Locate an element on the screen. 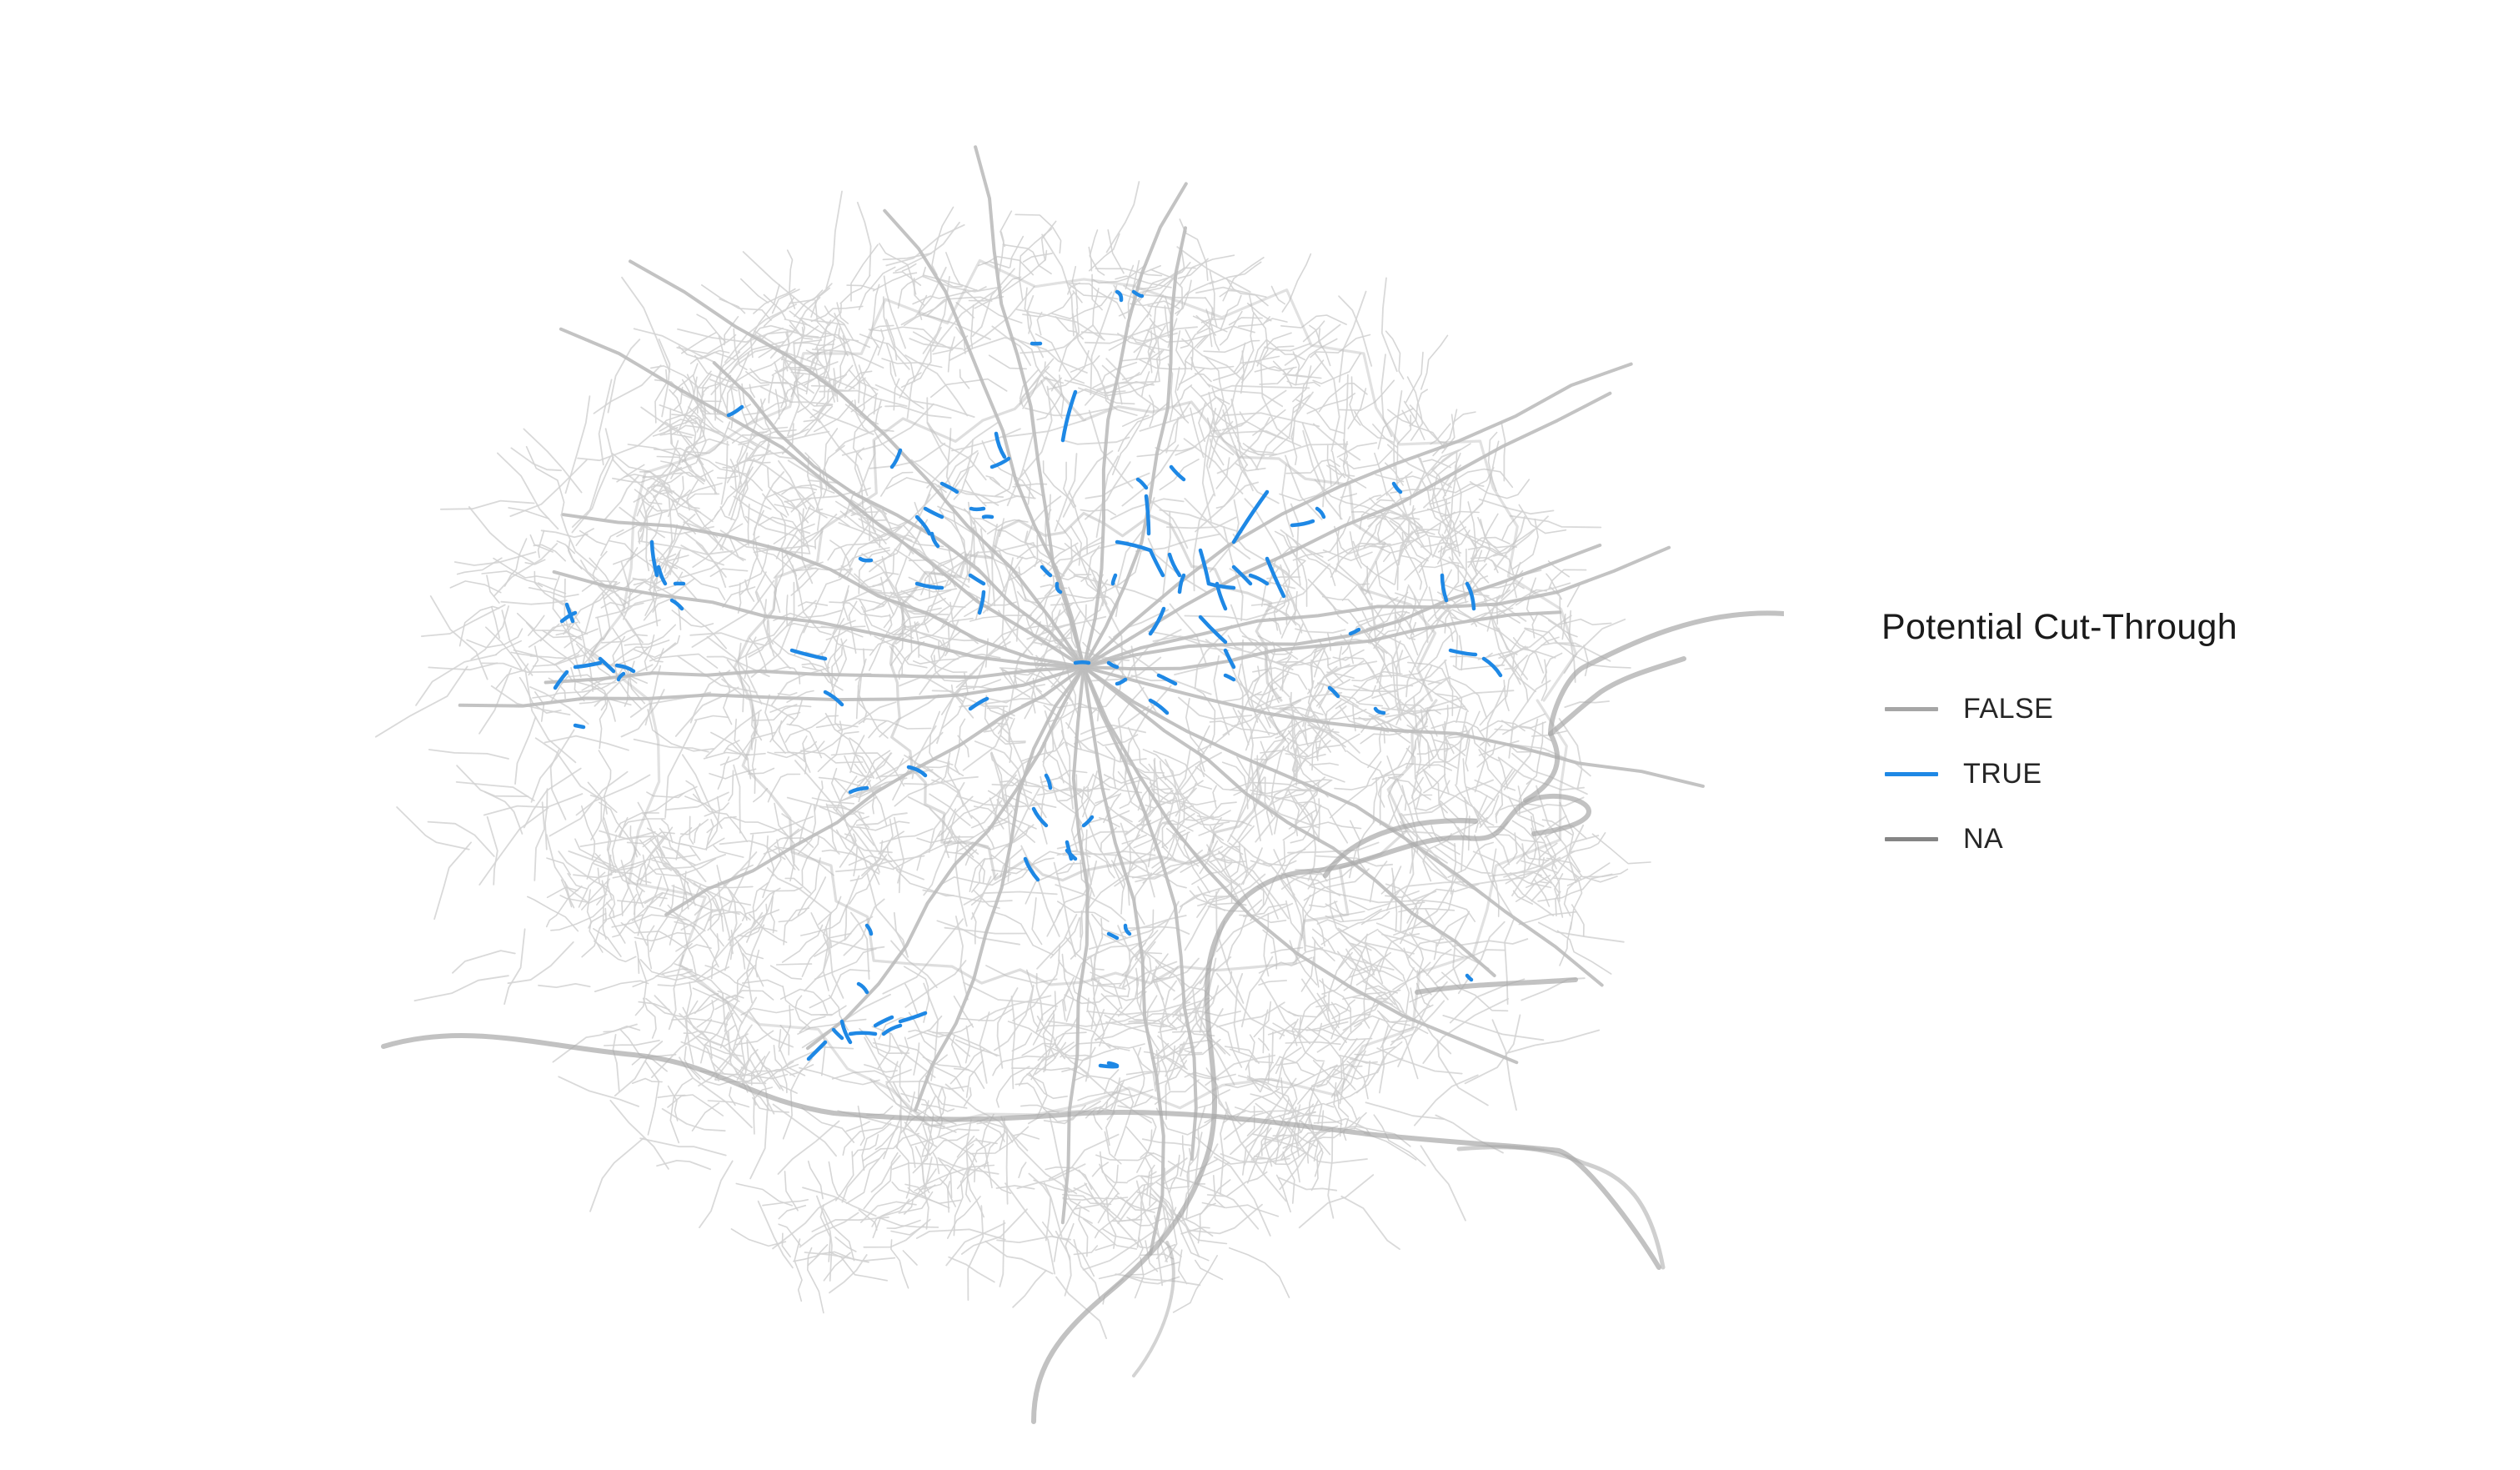 The width and height of the screenshot is (2520, 1470). main-road is located at coordinates (1134, 447).